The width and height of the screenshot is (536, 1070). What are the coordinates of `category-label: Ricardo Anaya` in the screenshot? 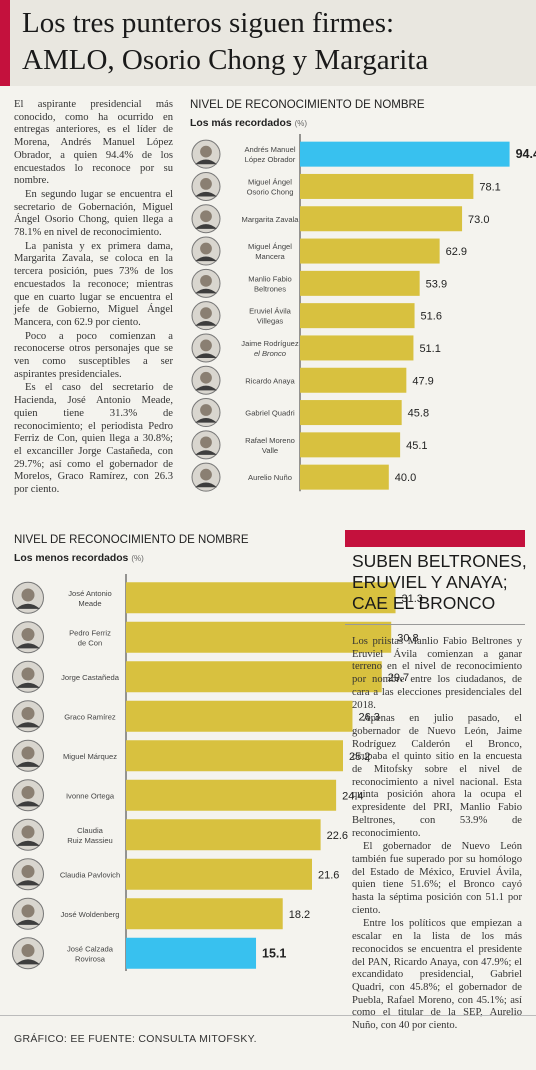 It's located at (270, 380).